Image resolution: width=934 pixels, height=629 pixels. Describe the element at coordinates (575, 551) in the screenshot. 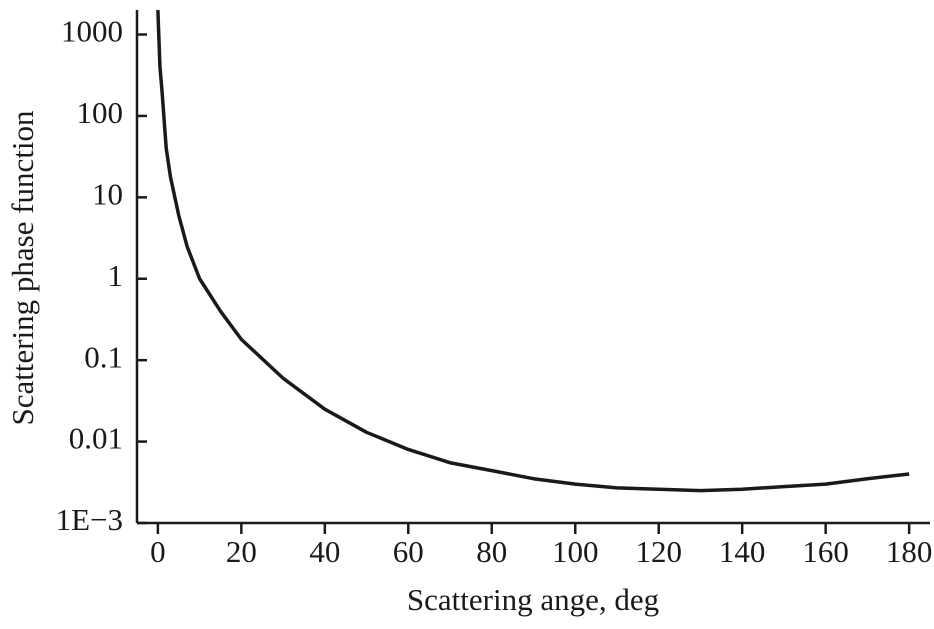

I see `x-tick-label: 100` at that location.